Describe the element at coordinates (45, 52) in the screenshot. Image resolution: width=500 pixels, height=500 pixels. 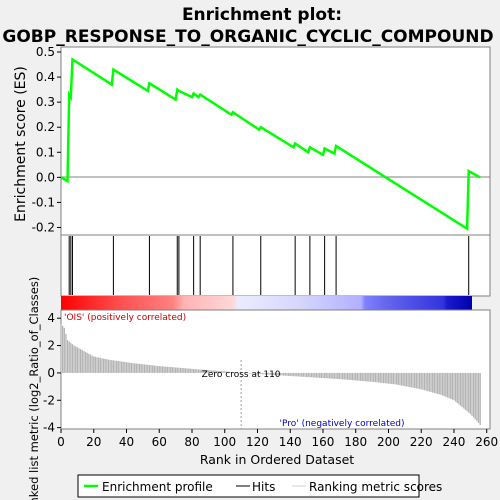
I see `es-ytick-label: 0.5` at that location.